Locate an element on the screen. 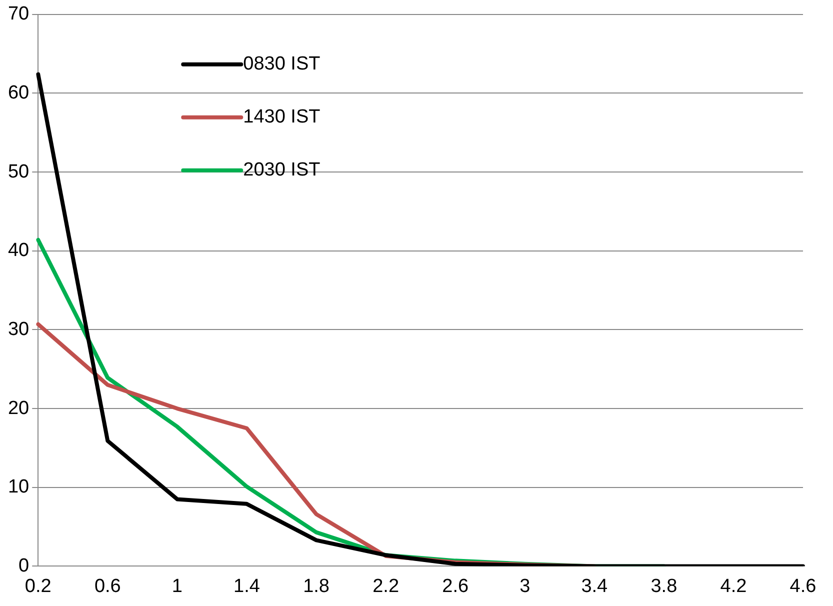  x-tick-label: 1 is located at coordinates (177, 586).